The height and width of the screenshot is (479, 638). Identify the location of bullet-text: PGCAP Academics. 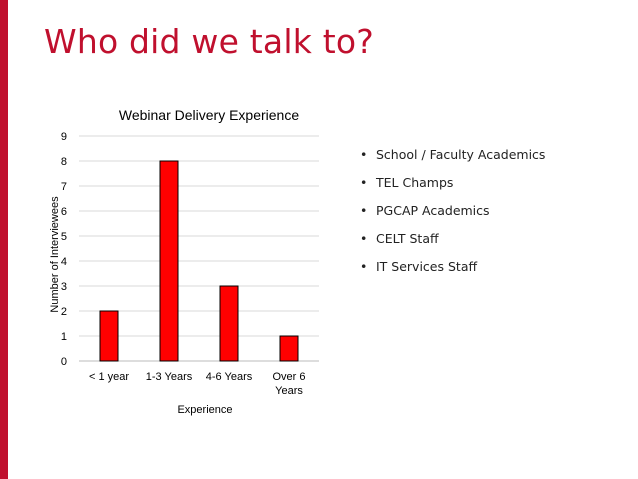
(433, 210).